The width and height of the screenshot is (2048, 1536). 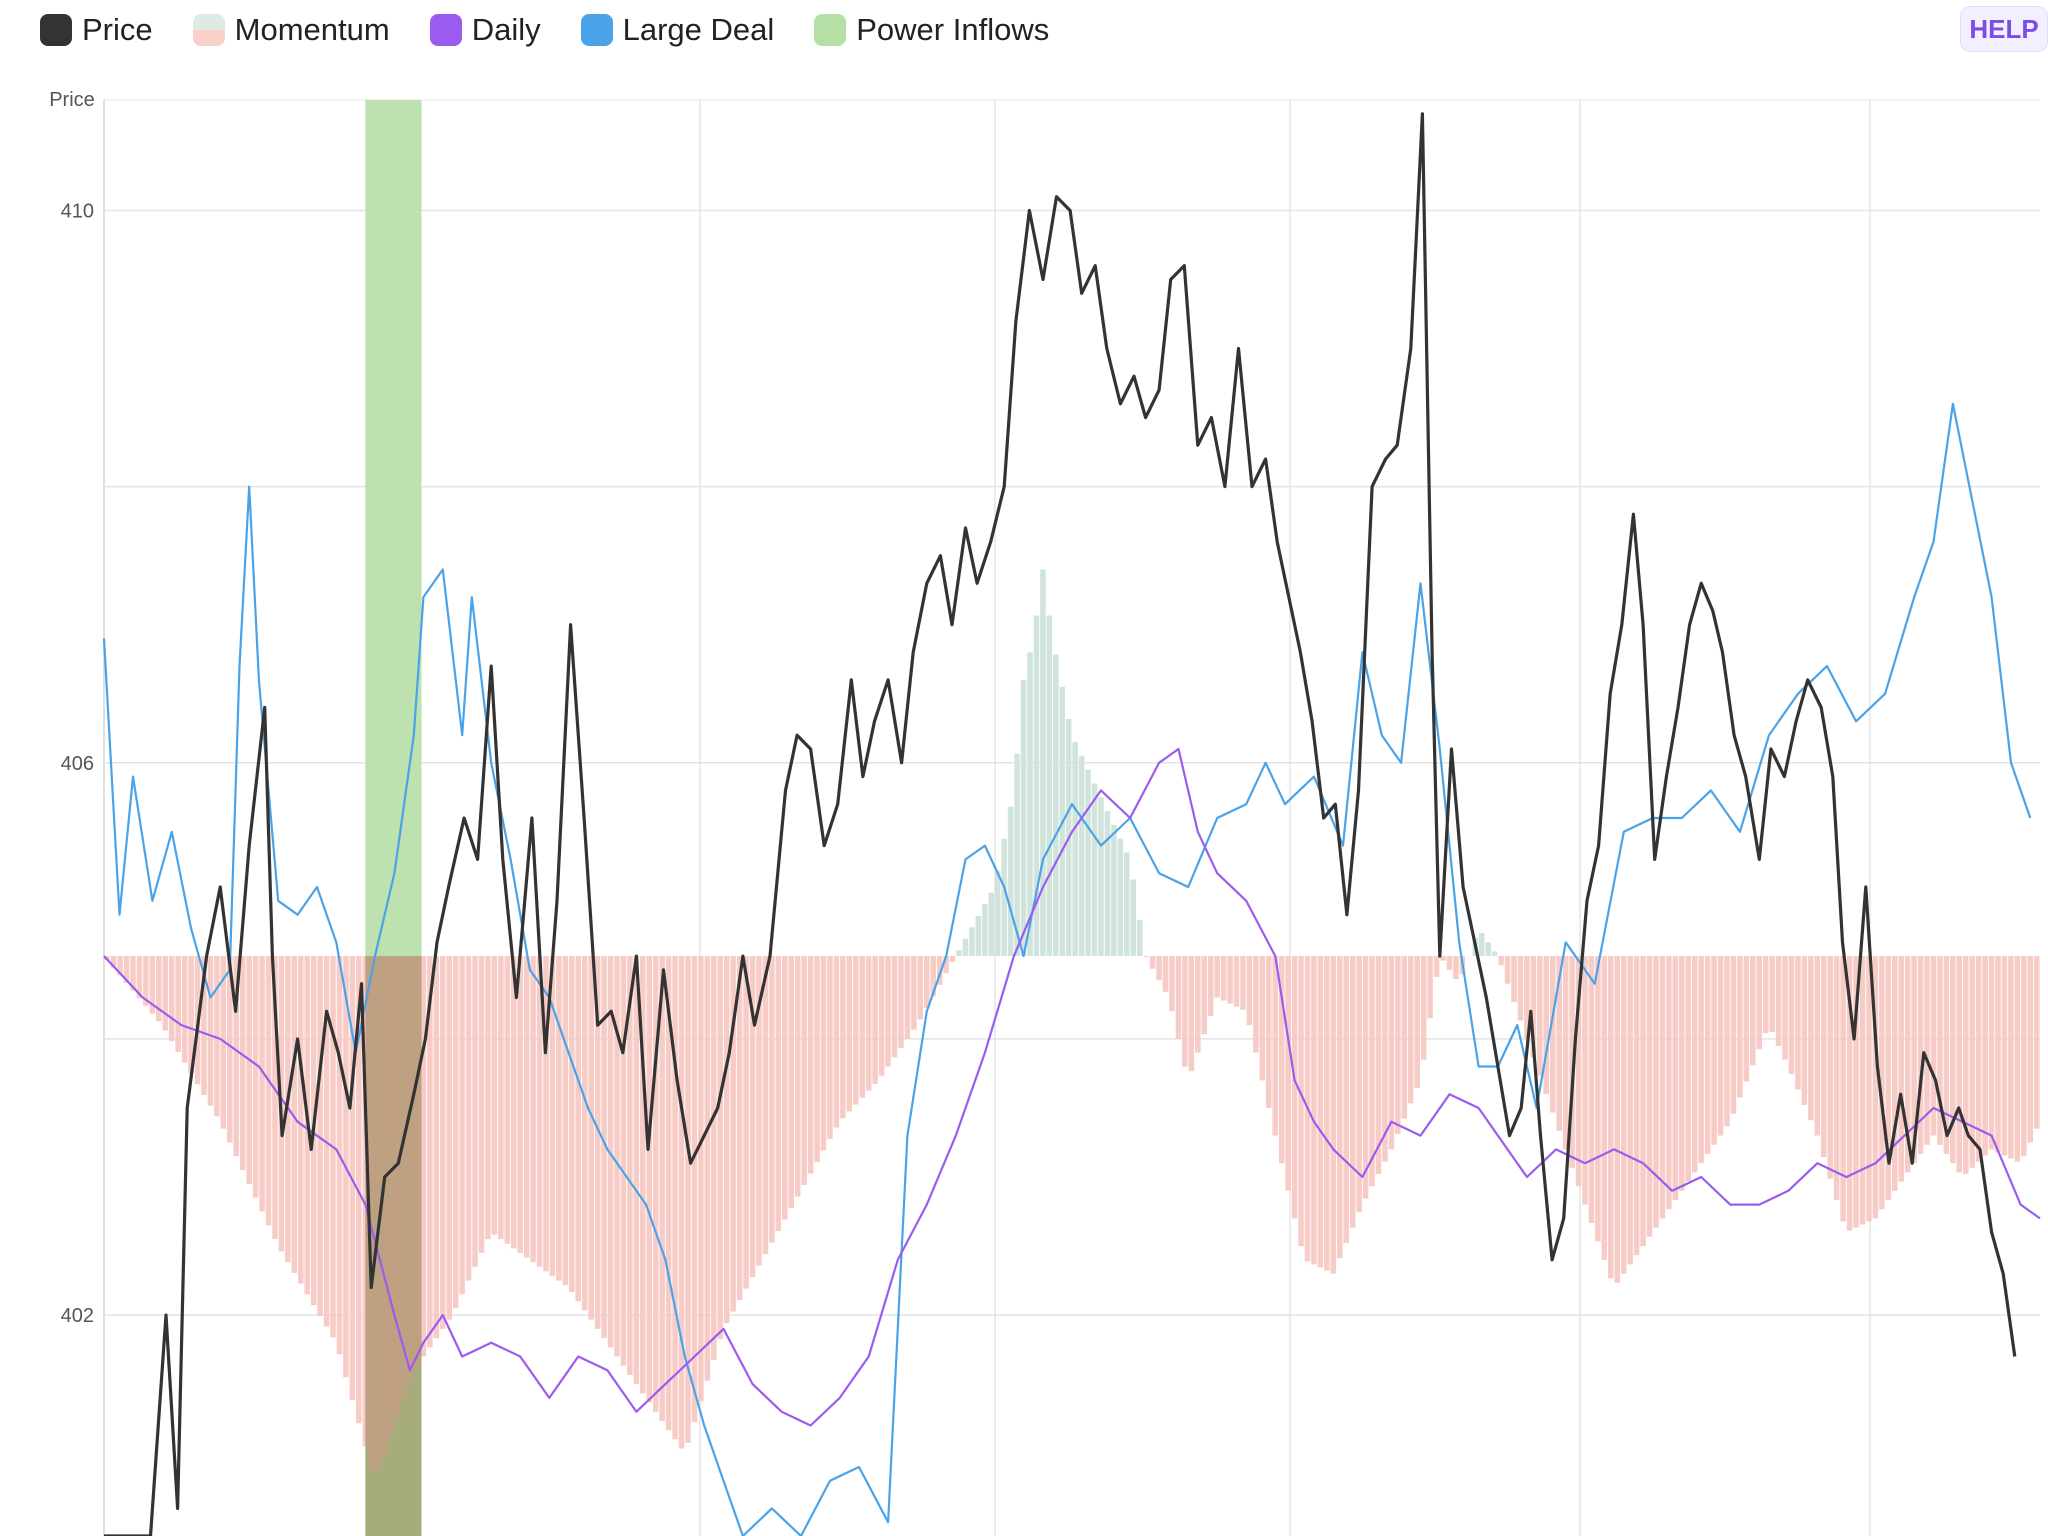 I want to click on legend-item-price: Price, so click(x=96, y=30).